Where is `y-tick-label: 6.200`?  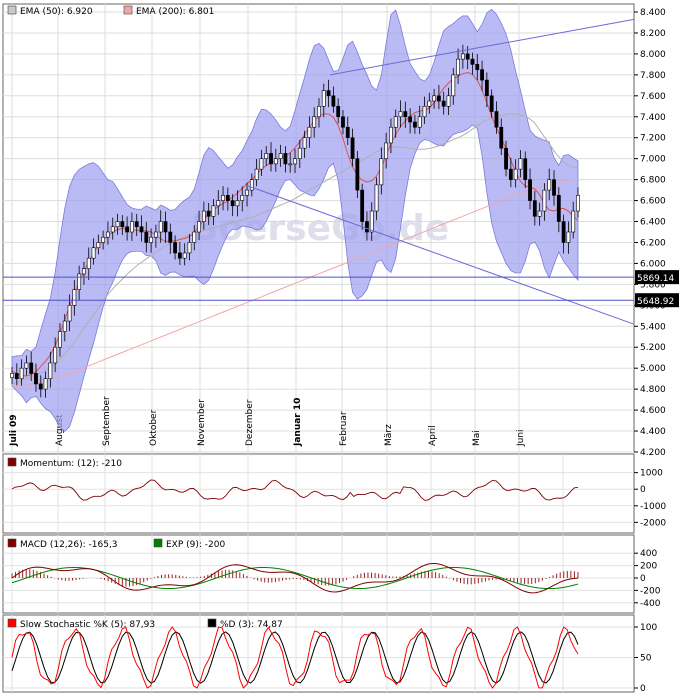
y-tick-label: 6.200 is located at coordinates (653, 243).